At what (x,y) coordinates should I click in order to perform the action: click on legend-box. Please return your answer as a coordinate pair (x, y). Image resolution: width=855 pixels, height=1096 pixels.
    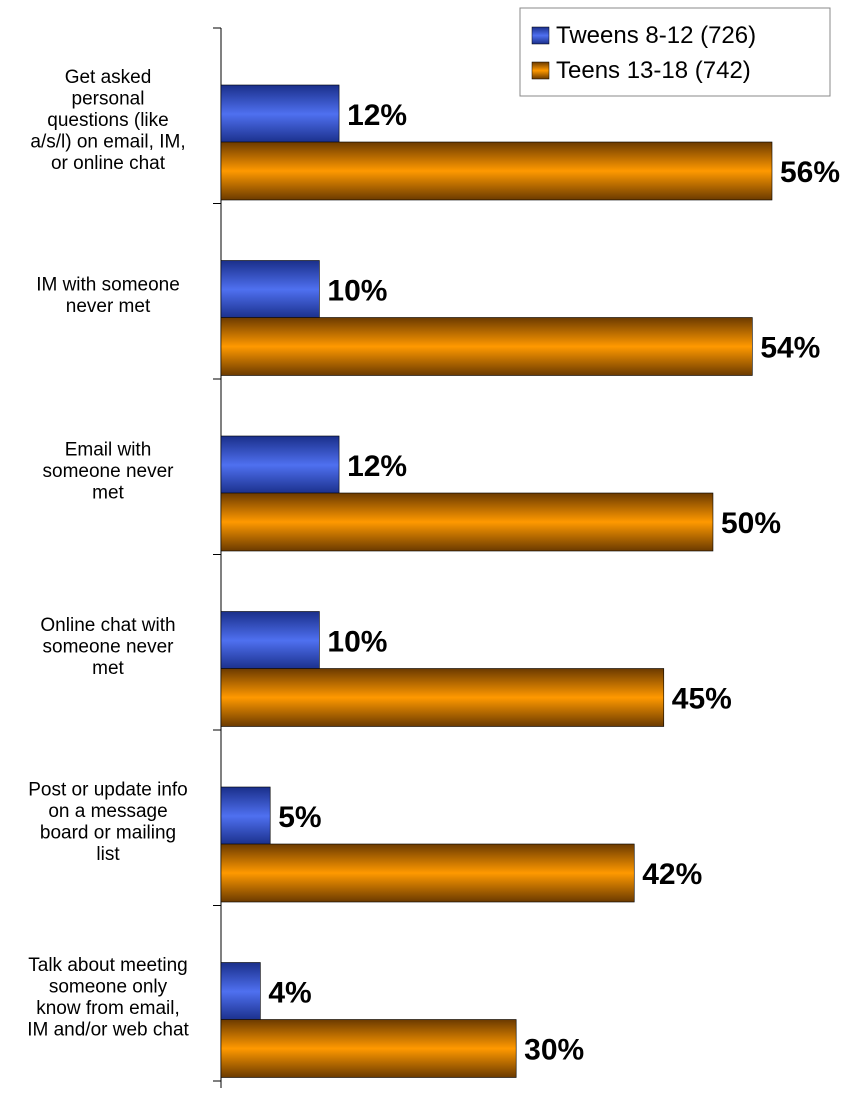
    Looking at the image, I should click on (675, 52).